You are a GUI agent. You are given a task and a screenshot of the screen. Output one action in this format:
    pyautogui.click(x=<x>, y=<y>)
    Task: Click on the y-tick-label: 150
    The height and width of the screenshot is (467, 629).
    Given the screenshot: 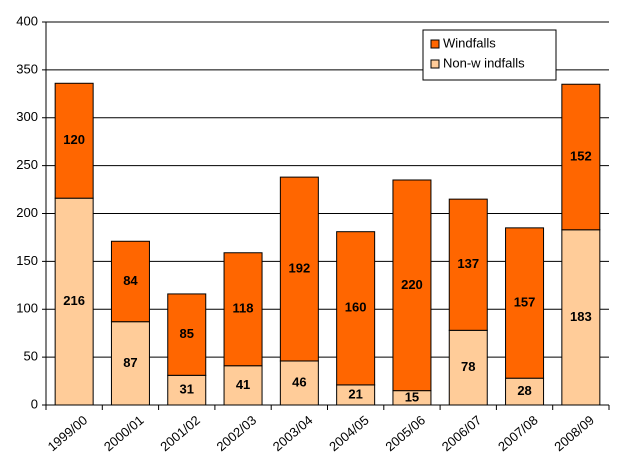 What is the action you would take?
    pyautogui.click(x=27, y=260)
    